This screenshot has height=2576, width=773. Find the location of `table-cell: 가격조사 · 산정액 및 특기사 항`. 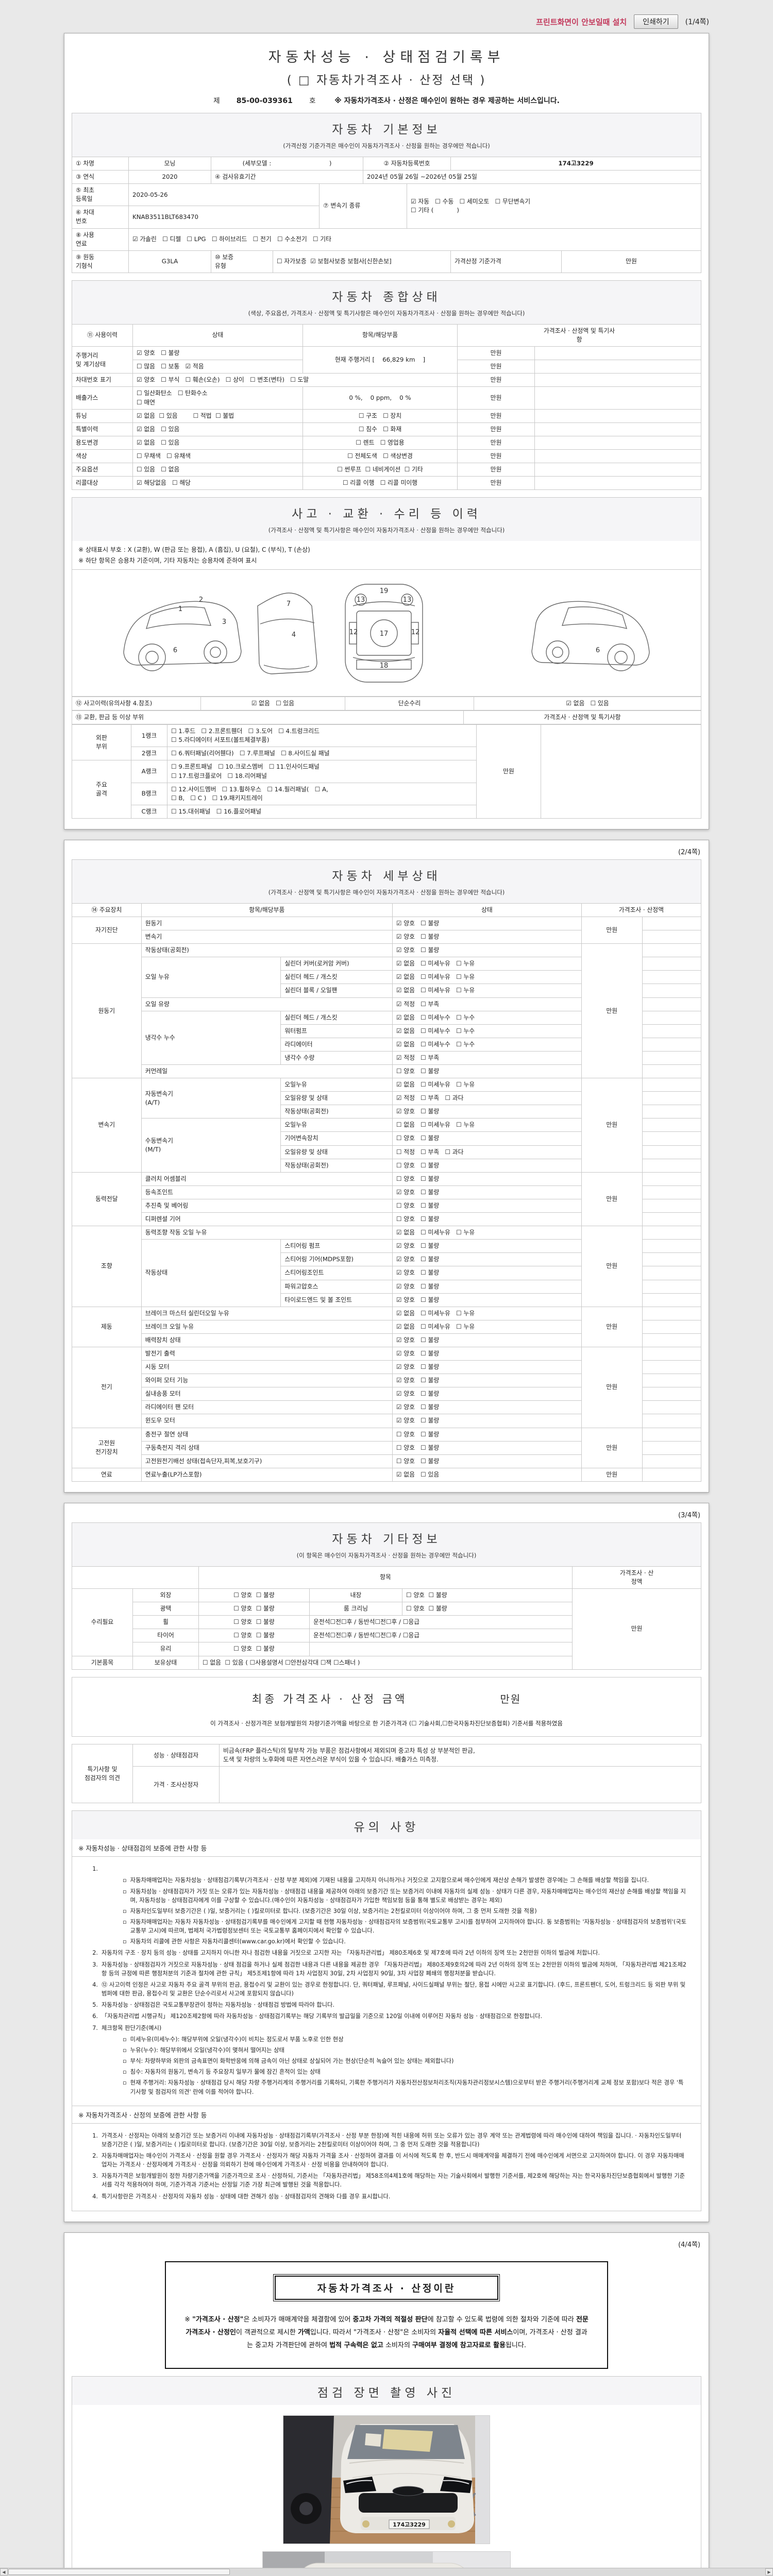

table-cell: 가격조사 · 산정액 및 특기사 항 is located at coordinates (579, 335).